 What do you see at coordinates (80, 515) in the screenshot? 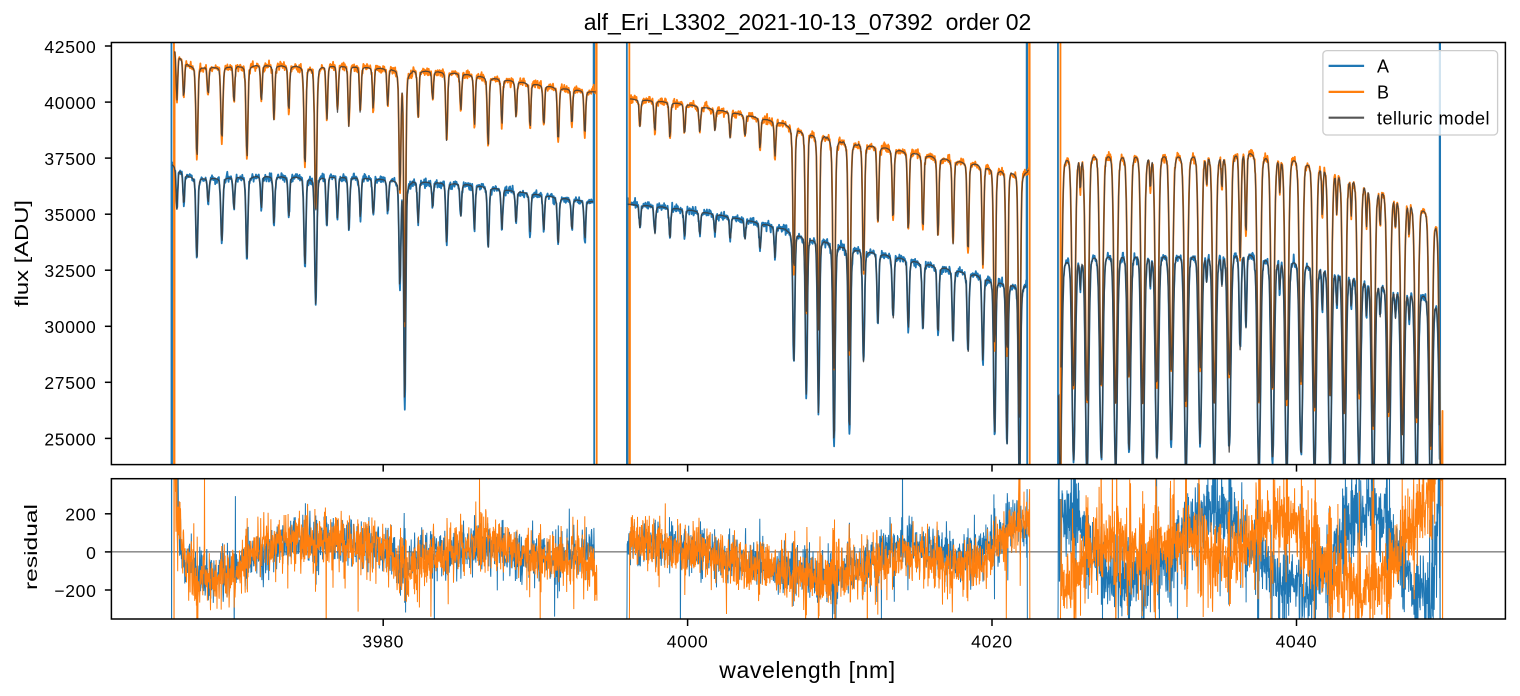
I see `svg-text: 200` at bounding box center [80, 515].